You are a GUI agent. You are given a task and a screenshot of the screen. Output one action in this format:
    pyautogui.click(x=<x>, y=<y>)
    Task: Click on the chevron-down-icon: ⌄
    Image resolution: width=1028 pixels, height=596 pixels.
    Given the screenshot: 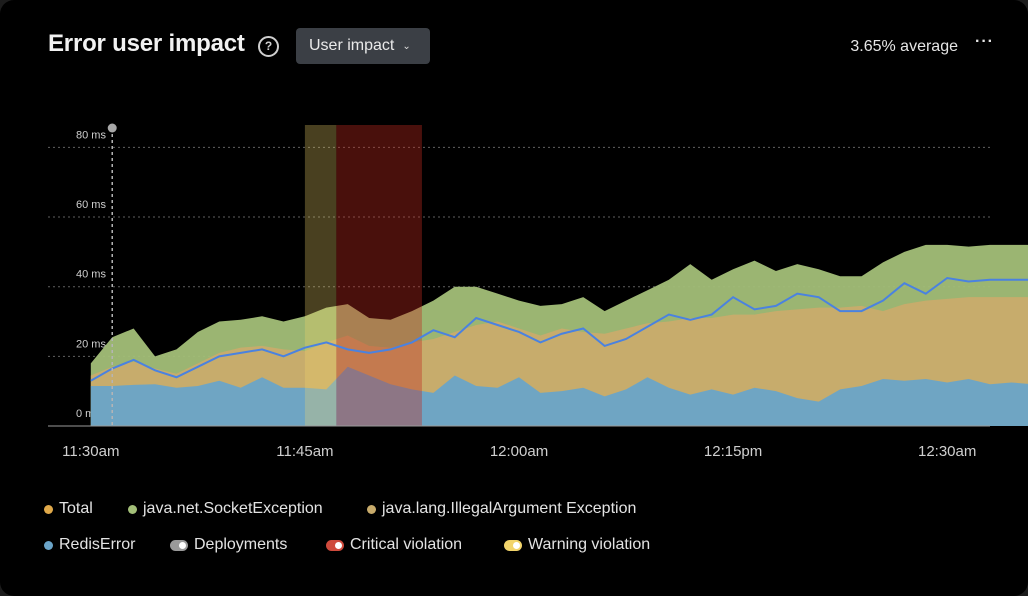 What is the action you would take?
    pyautogui.click(x=406, y=46)
    